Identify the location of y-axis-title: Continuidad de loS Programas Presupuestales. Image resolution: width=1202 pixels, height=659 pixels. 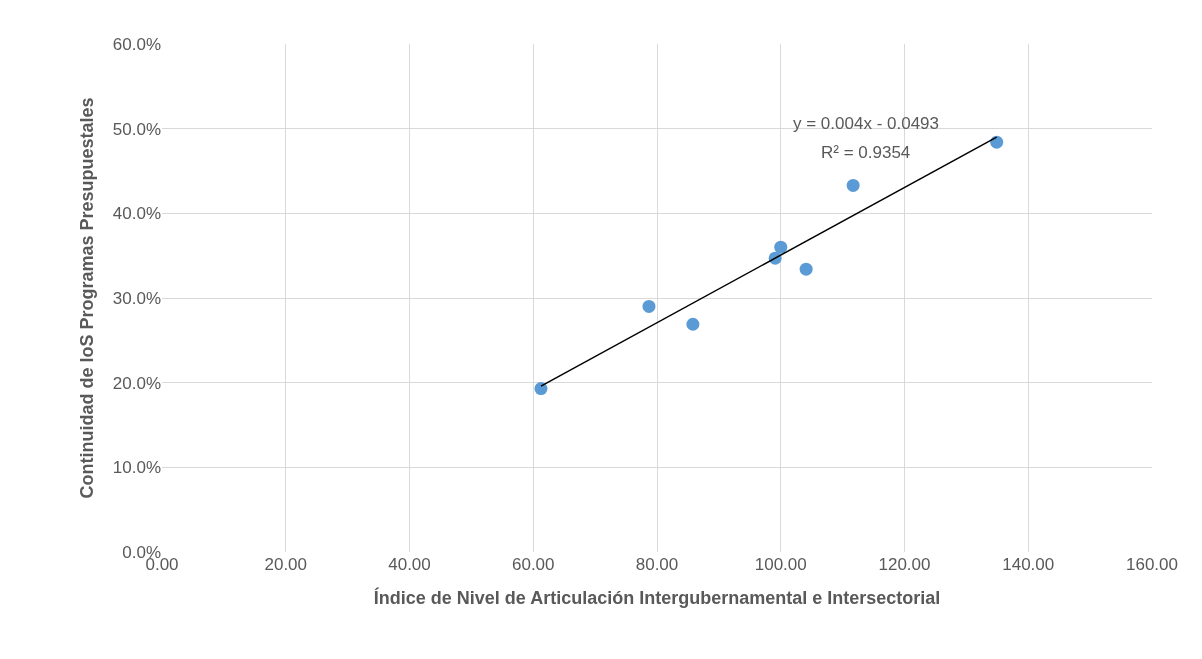
(87, 298).